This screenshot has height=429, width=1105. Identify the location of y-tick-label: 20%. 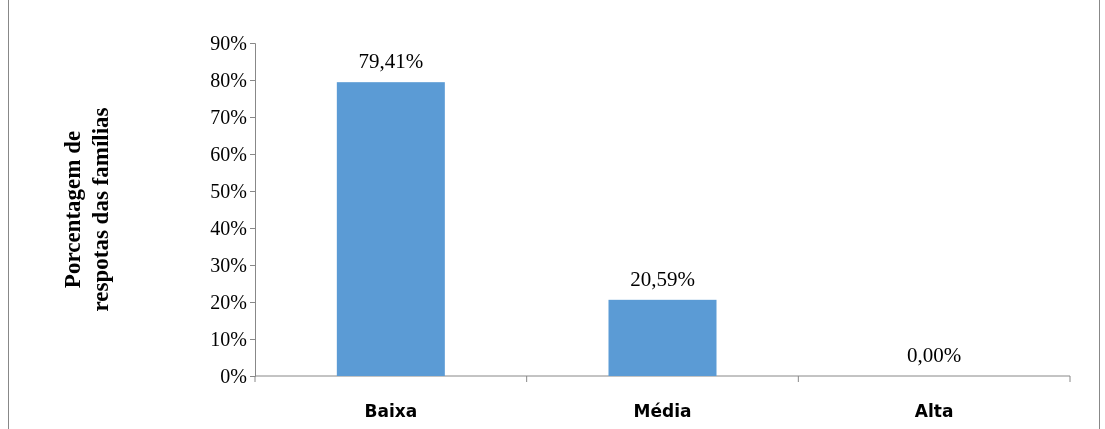
(228, 301).